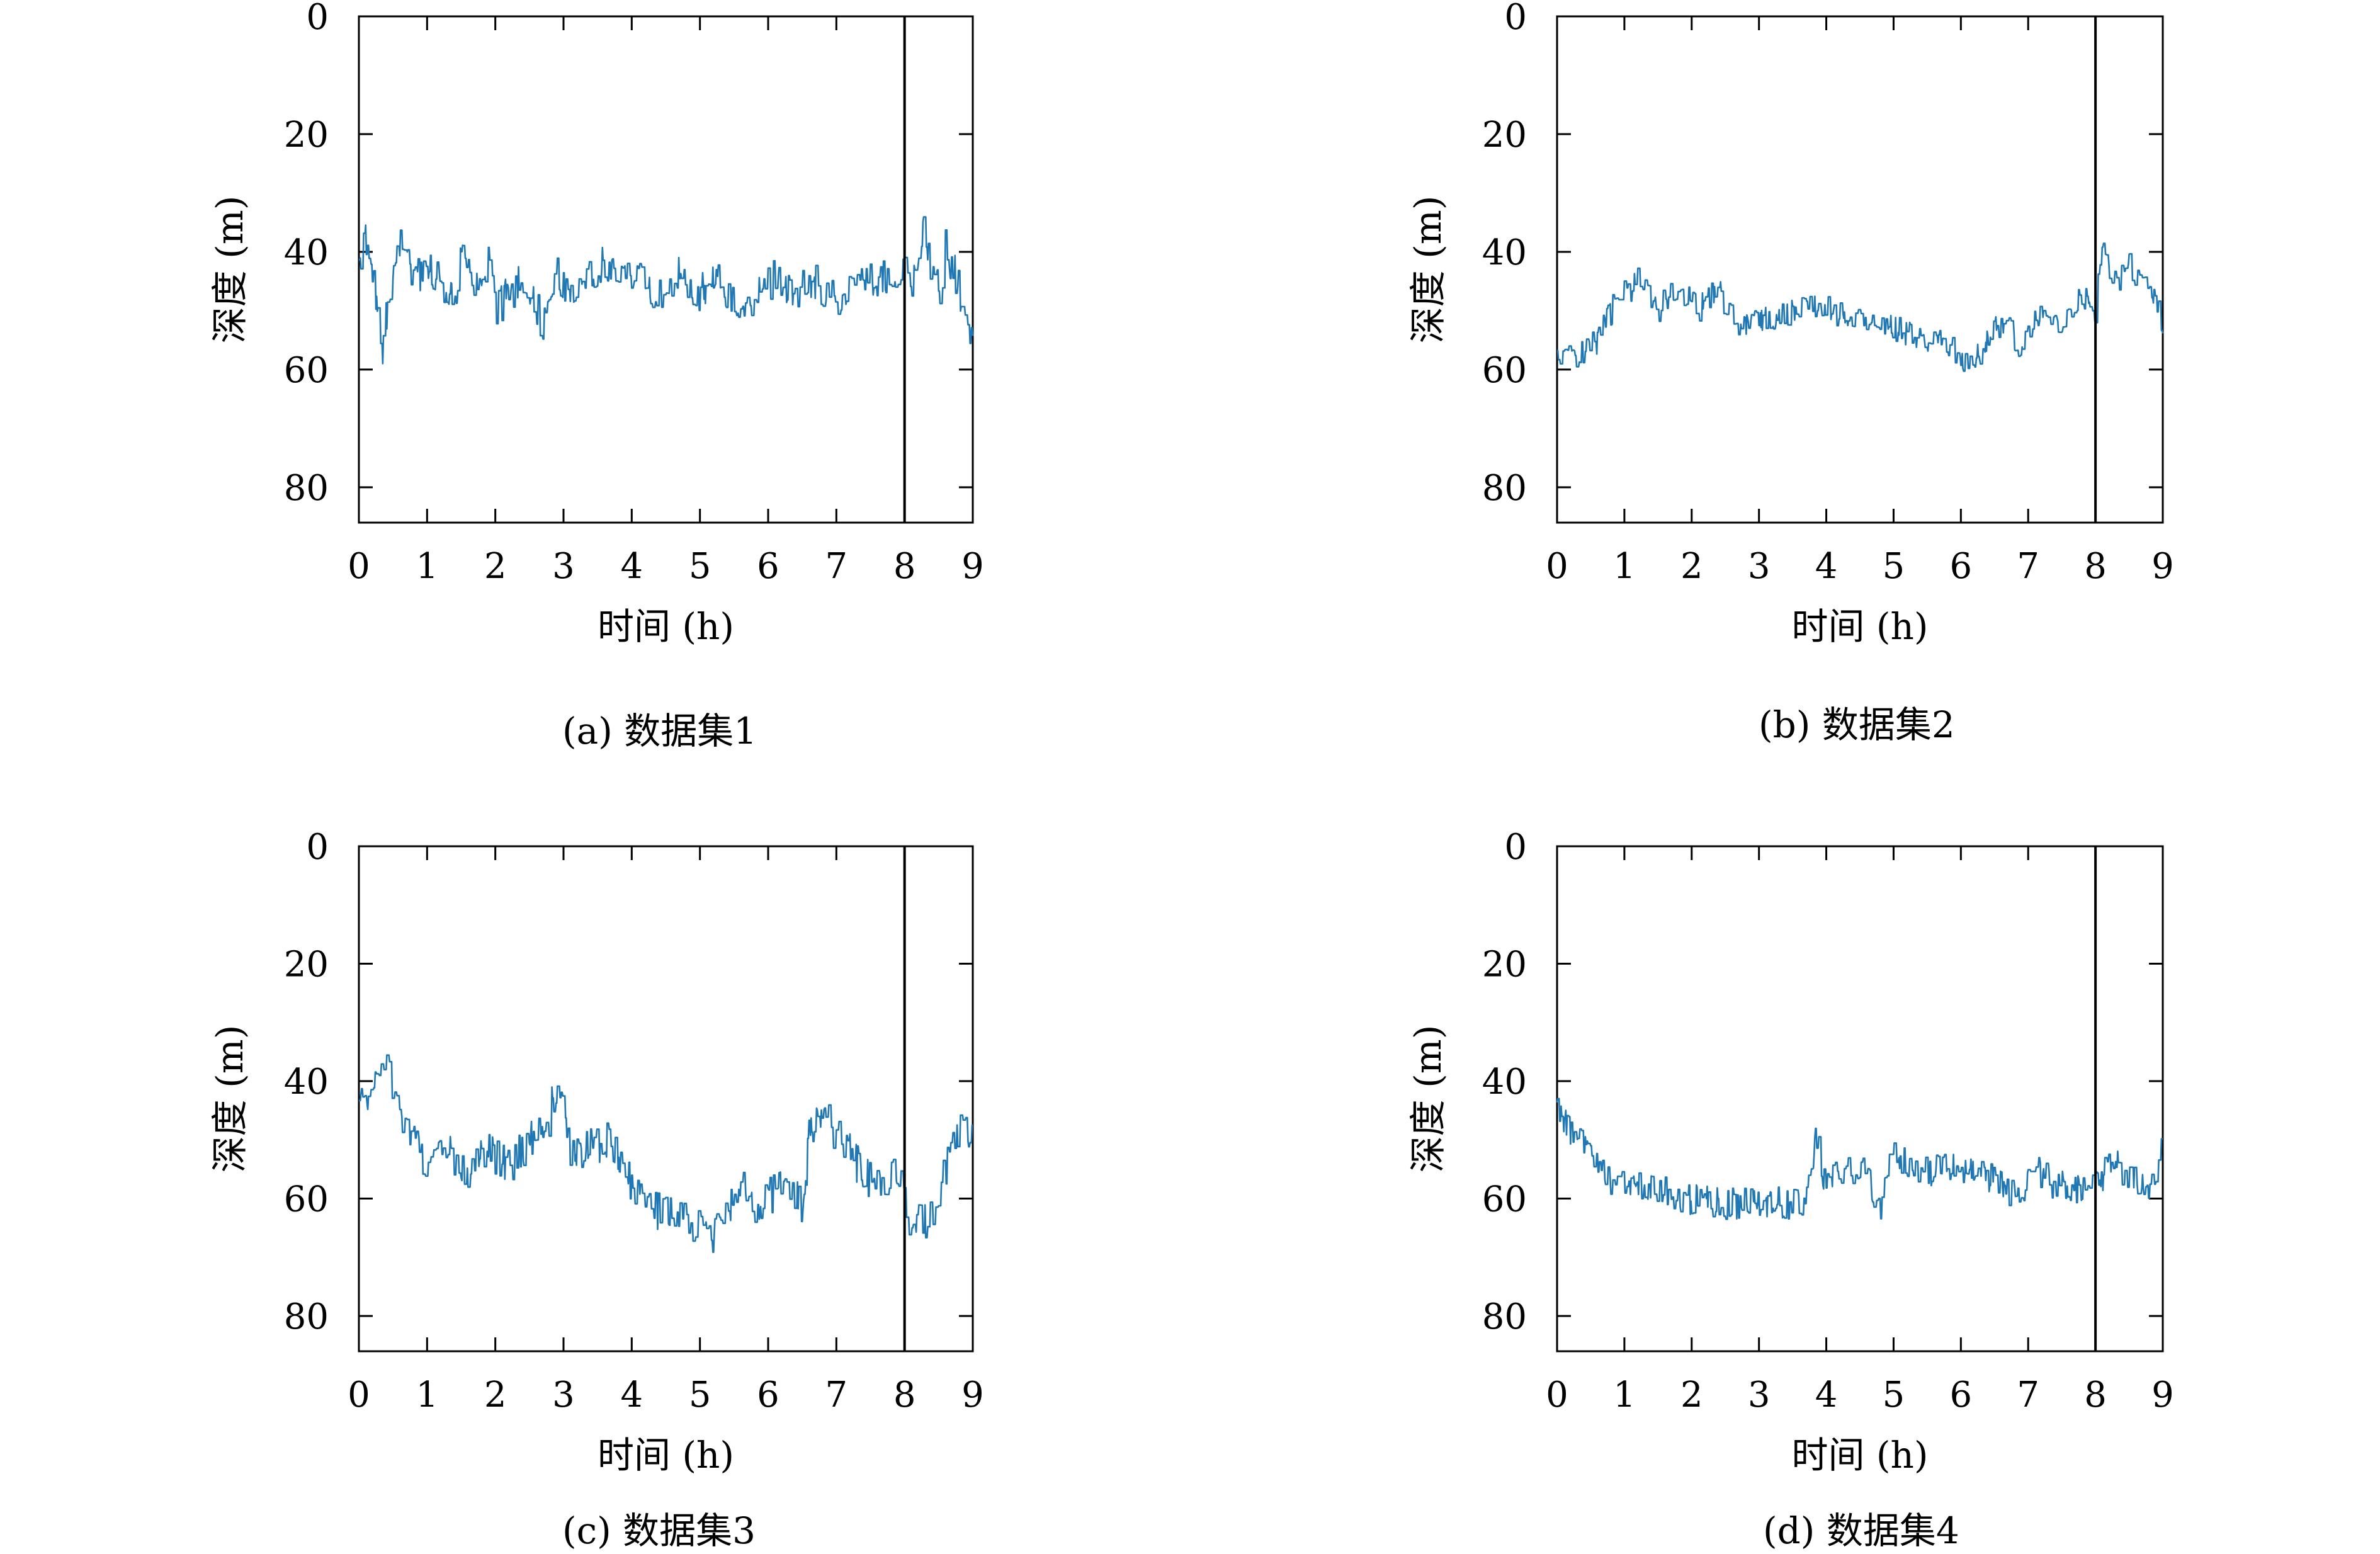 This screenshot has height=1554, width=2380. I want to click on axes-frame-a, so click(666, 270).